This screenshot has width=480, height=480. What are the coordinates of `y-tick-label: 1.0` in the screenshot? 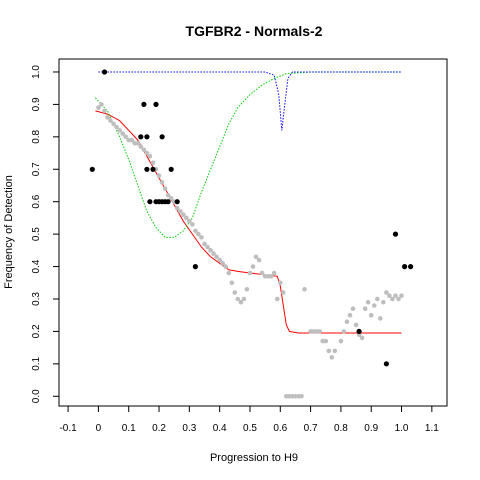 It's located at (36, 72).